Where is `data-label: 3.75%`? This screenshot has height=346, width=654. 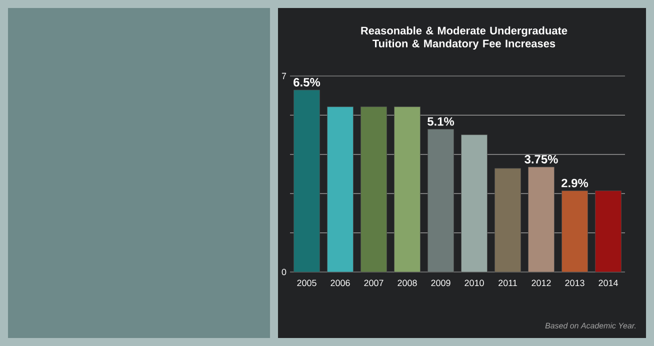 data-label: 3.75% is located at coordinates (541, 159).